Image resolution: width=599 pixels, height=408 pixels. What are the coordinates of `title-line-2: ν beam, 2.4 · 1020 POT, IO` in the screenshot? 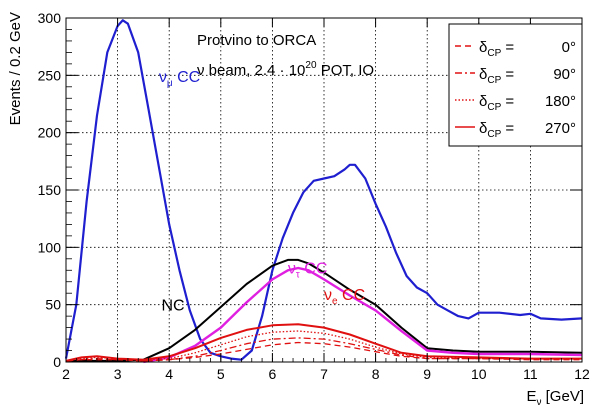 It's located at (285, 69).